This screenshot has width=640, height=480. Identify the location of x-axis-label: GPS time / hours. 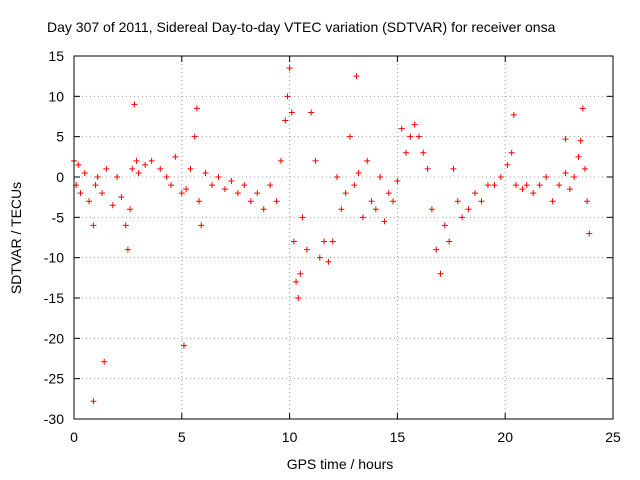
(340, 464).